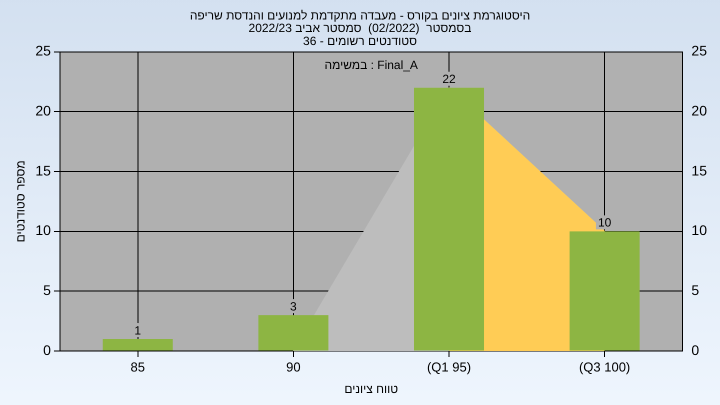 This screenshot has height=405, width=720. I want to click on y2-tick-label: 15, so click(699, 170).